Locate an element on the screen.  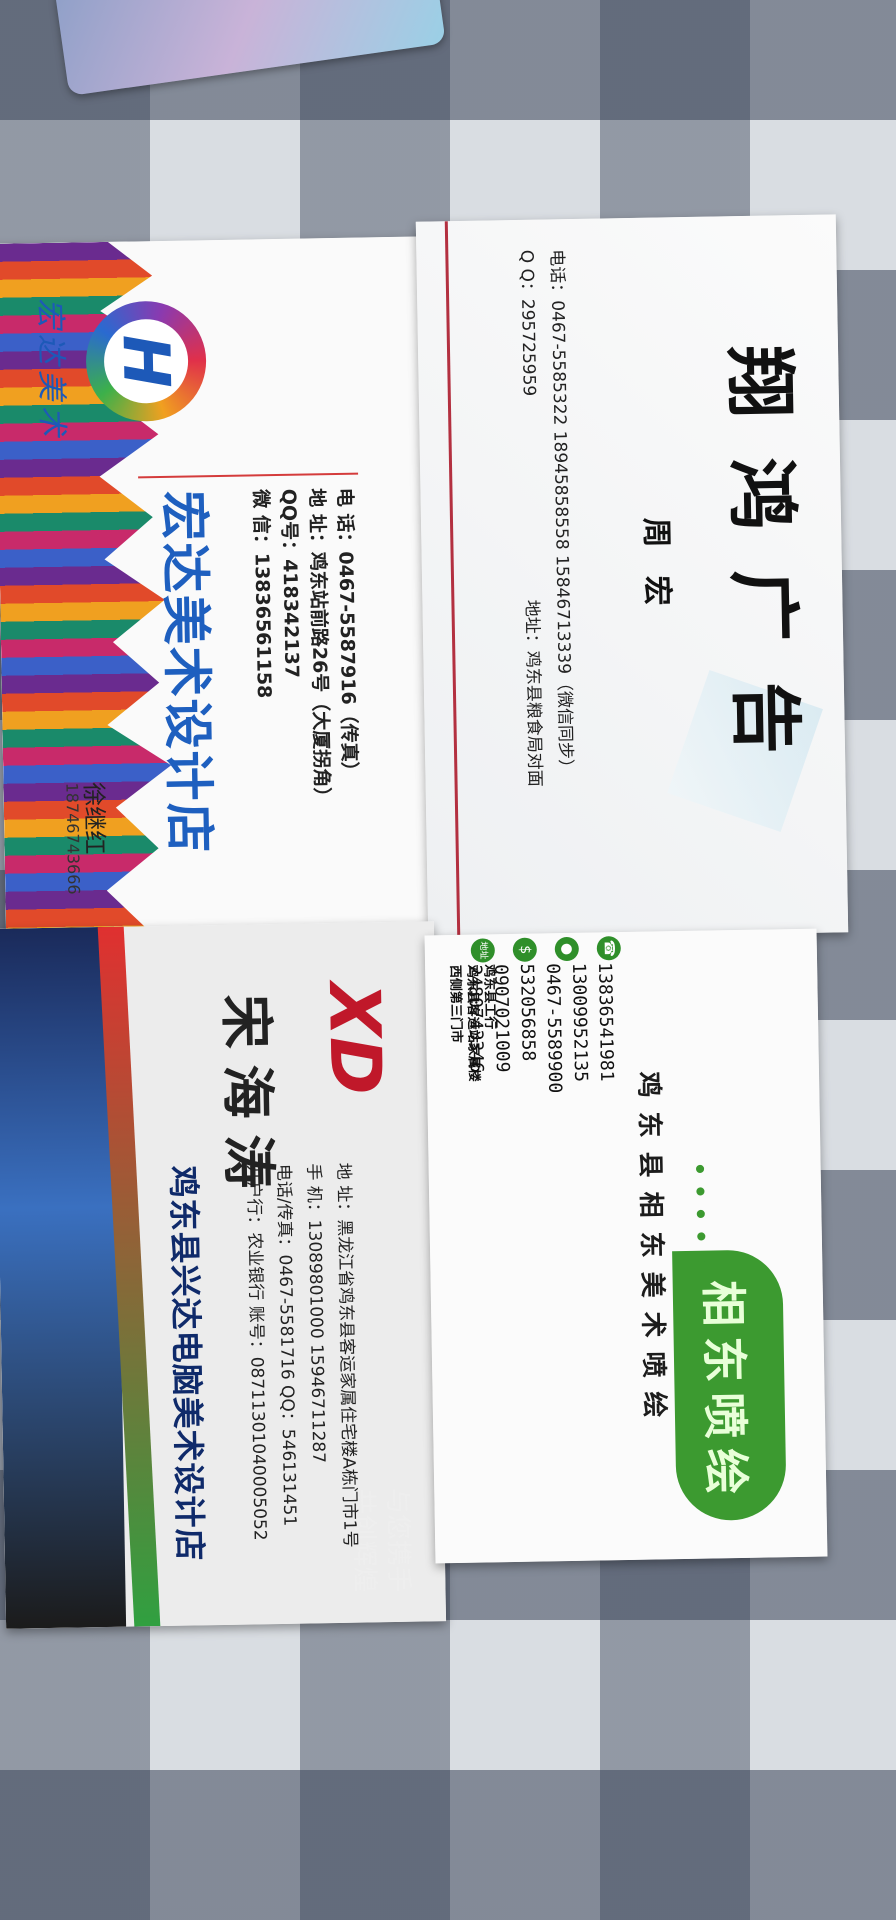
red-rule is located at coordinates (452, 580).